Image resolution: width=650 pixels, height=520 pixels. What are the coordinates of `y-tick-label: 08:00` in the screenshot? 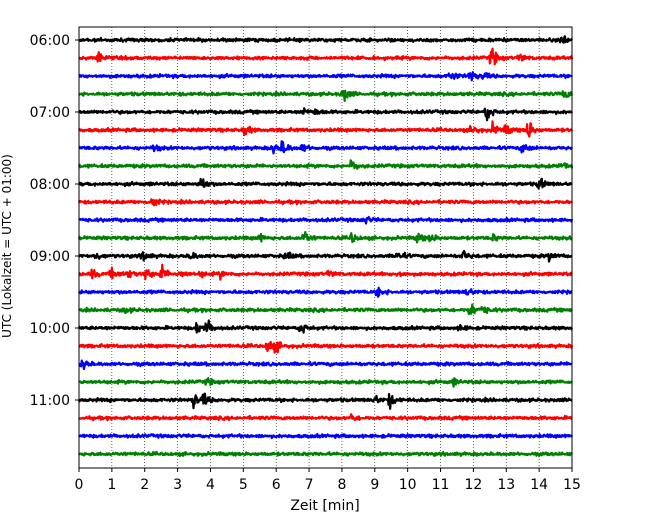 It's located at (50, 185).